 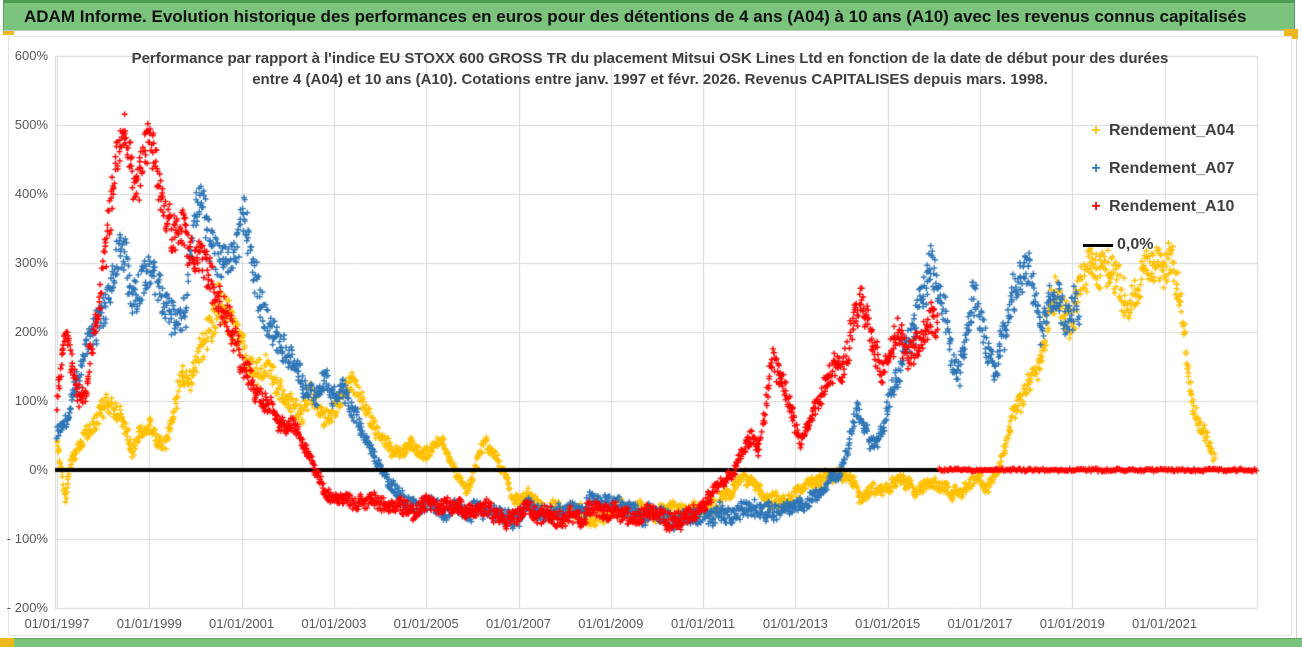 What do you see at coordinates (426, 623) in the screenshot?
I see `x-tick-label: 01/01/2005` at bounding box center [426, 623].